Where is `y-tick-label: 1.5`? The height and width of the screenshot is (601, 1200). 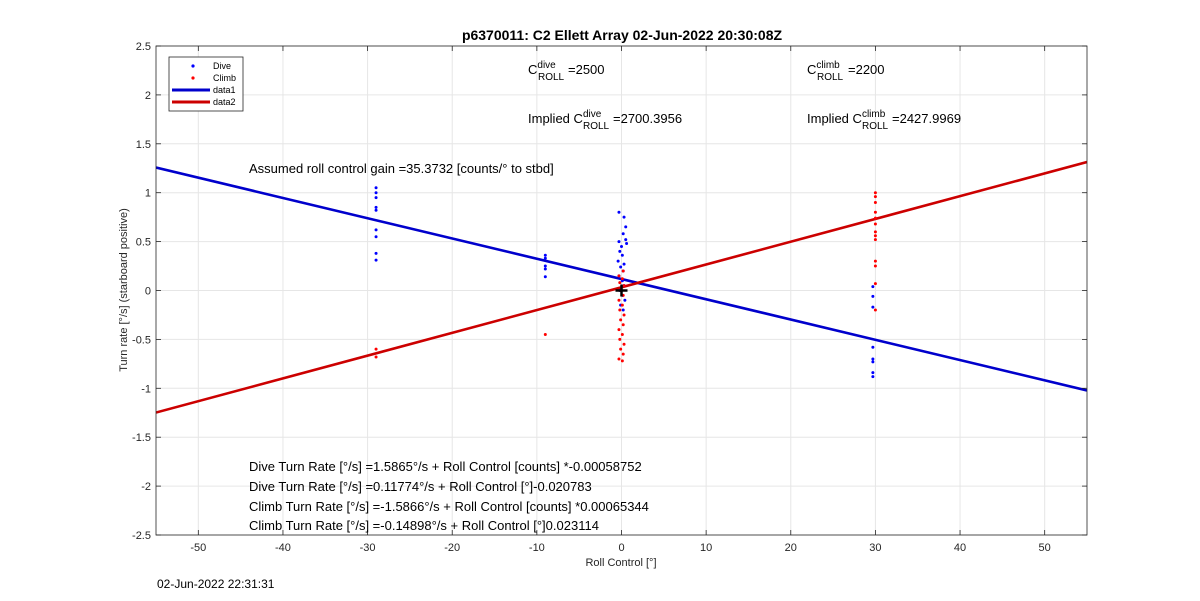 y-tick-label: 1.5 is located at coordinates (143, 145).